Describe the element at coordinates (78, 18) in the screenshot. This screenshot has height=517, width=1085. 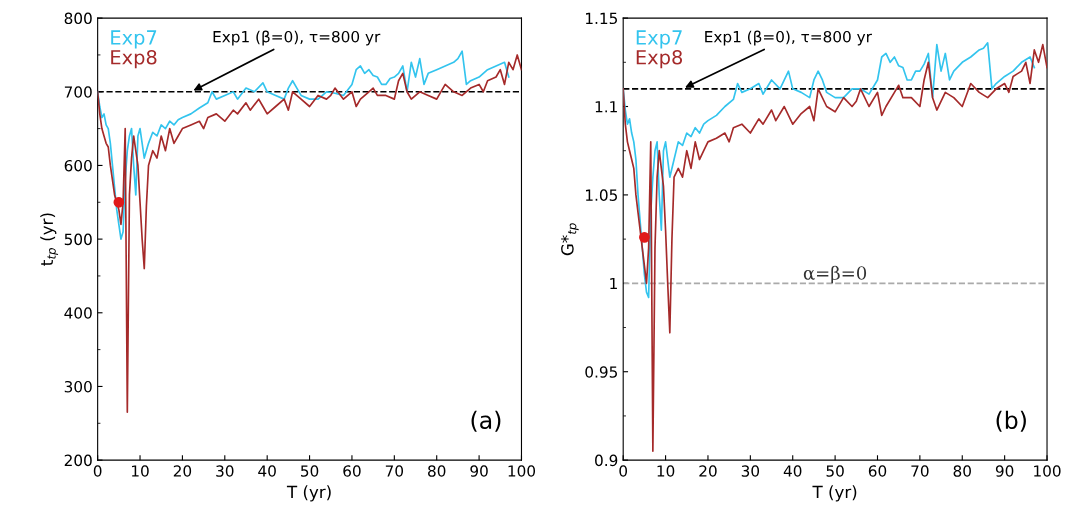
I see `y-tick-label: 800` at that location.